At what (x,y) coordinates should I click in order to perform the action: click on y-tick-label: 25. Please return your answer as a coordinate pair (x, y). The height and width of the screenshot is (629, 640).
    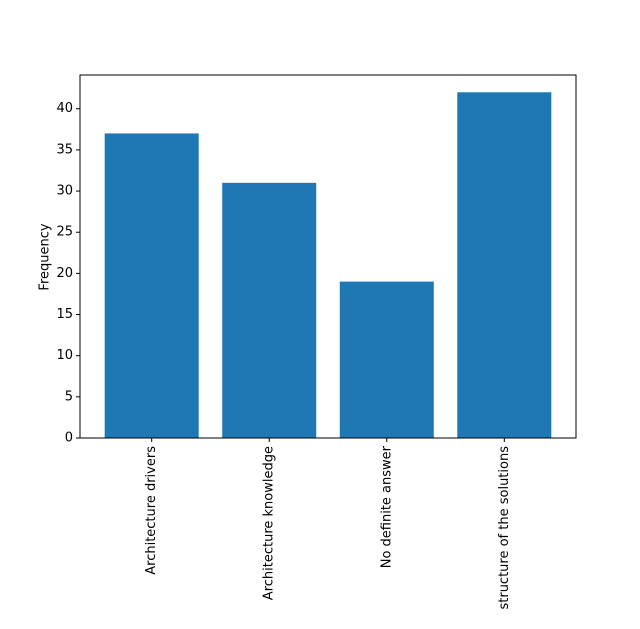
    Looking at the image, I should click on (64, 232).